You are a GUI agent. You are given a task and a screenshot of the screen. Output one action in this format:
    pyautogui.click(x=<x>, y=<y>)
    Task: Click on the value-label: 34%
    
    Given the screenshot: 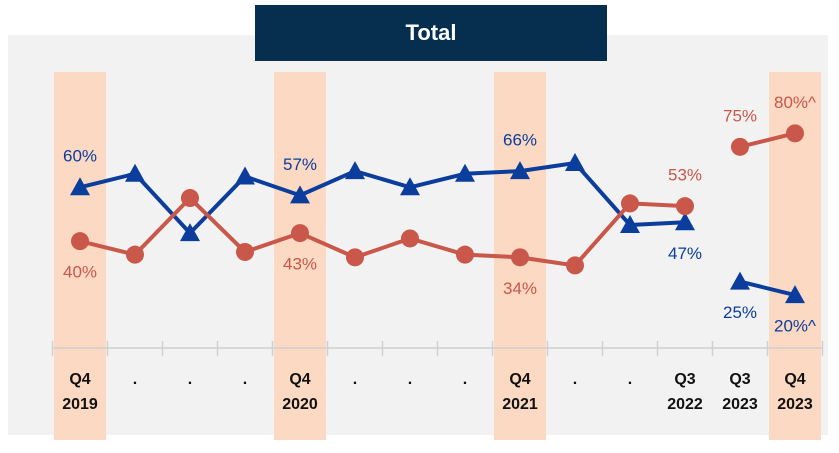 What is the action you would take?
    pyautogui.click(x=520, y=288)
    